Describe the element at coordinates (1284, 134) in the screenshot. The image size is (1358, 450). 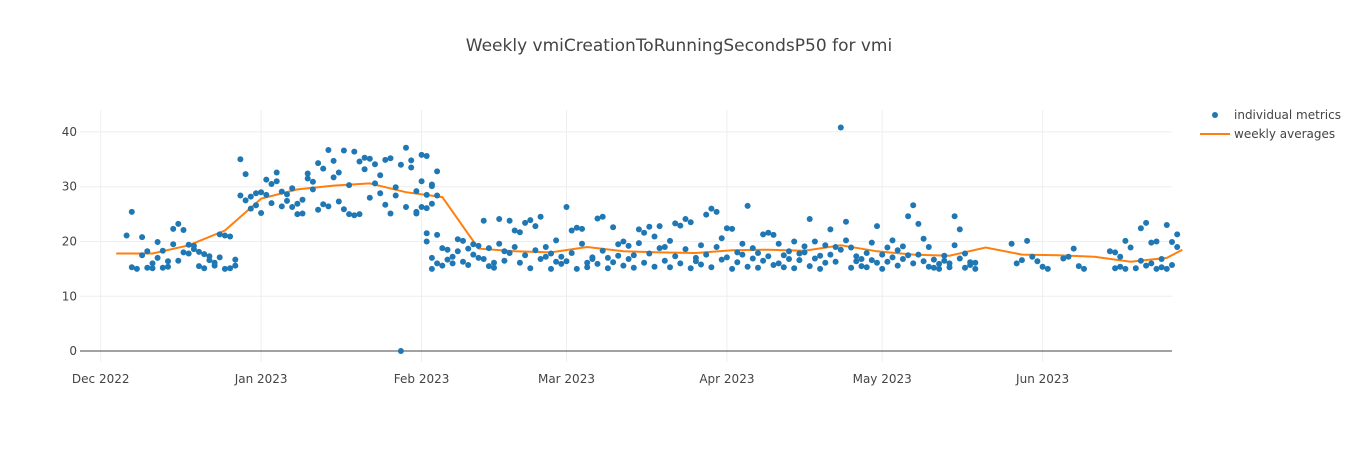
I see `legend-label-weekly-averages: weekly averages` at that location.